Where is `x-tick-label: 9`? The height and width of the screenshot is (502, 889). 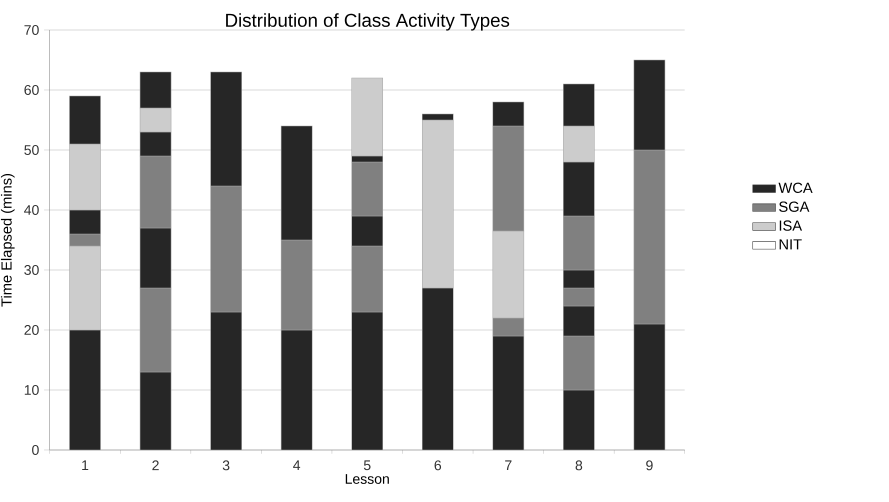
x-tick-label: 9 is located at coordinates (649, 465).